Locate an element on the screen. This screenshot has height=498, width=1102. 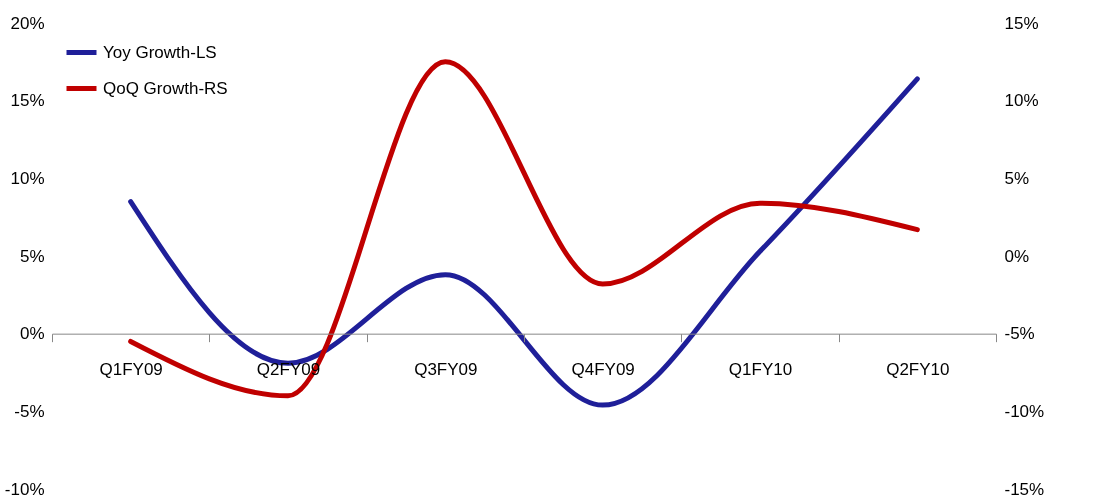
y2-tick-label: 5% is located at coordinates (1017, 178).